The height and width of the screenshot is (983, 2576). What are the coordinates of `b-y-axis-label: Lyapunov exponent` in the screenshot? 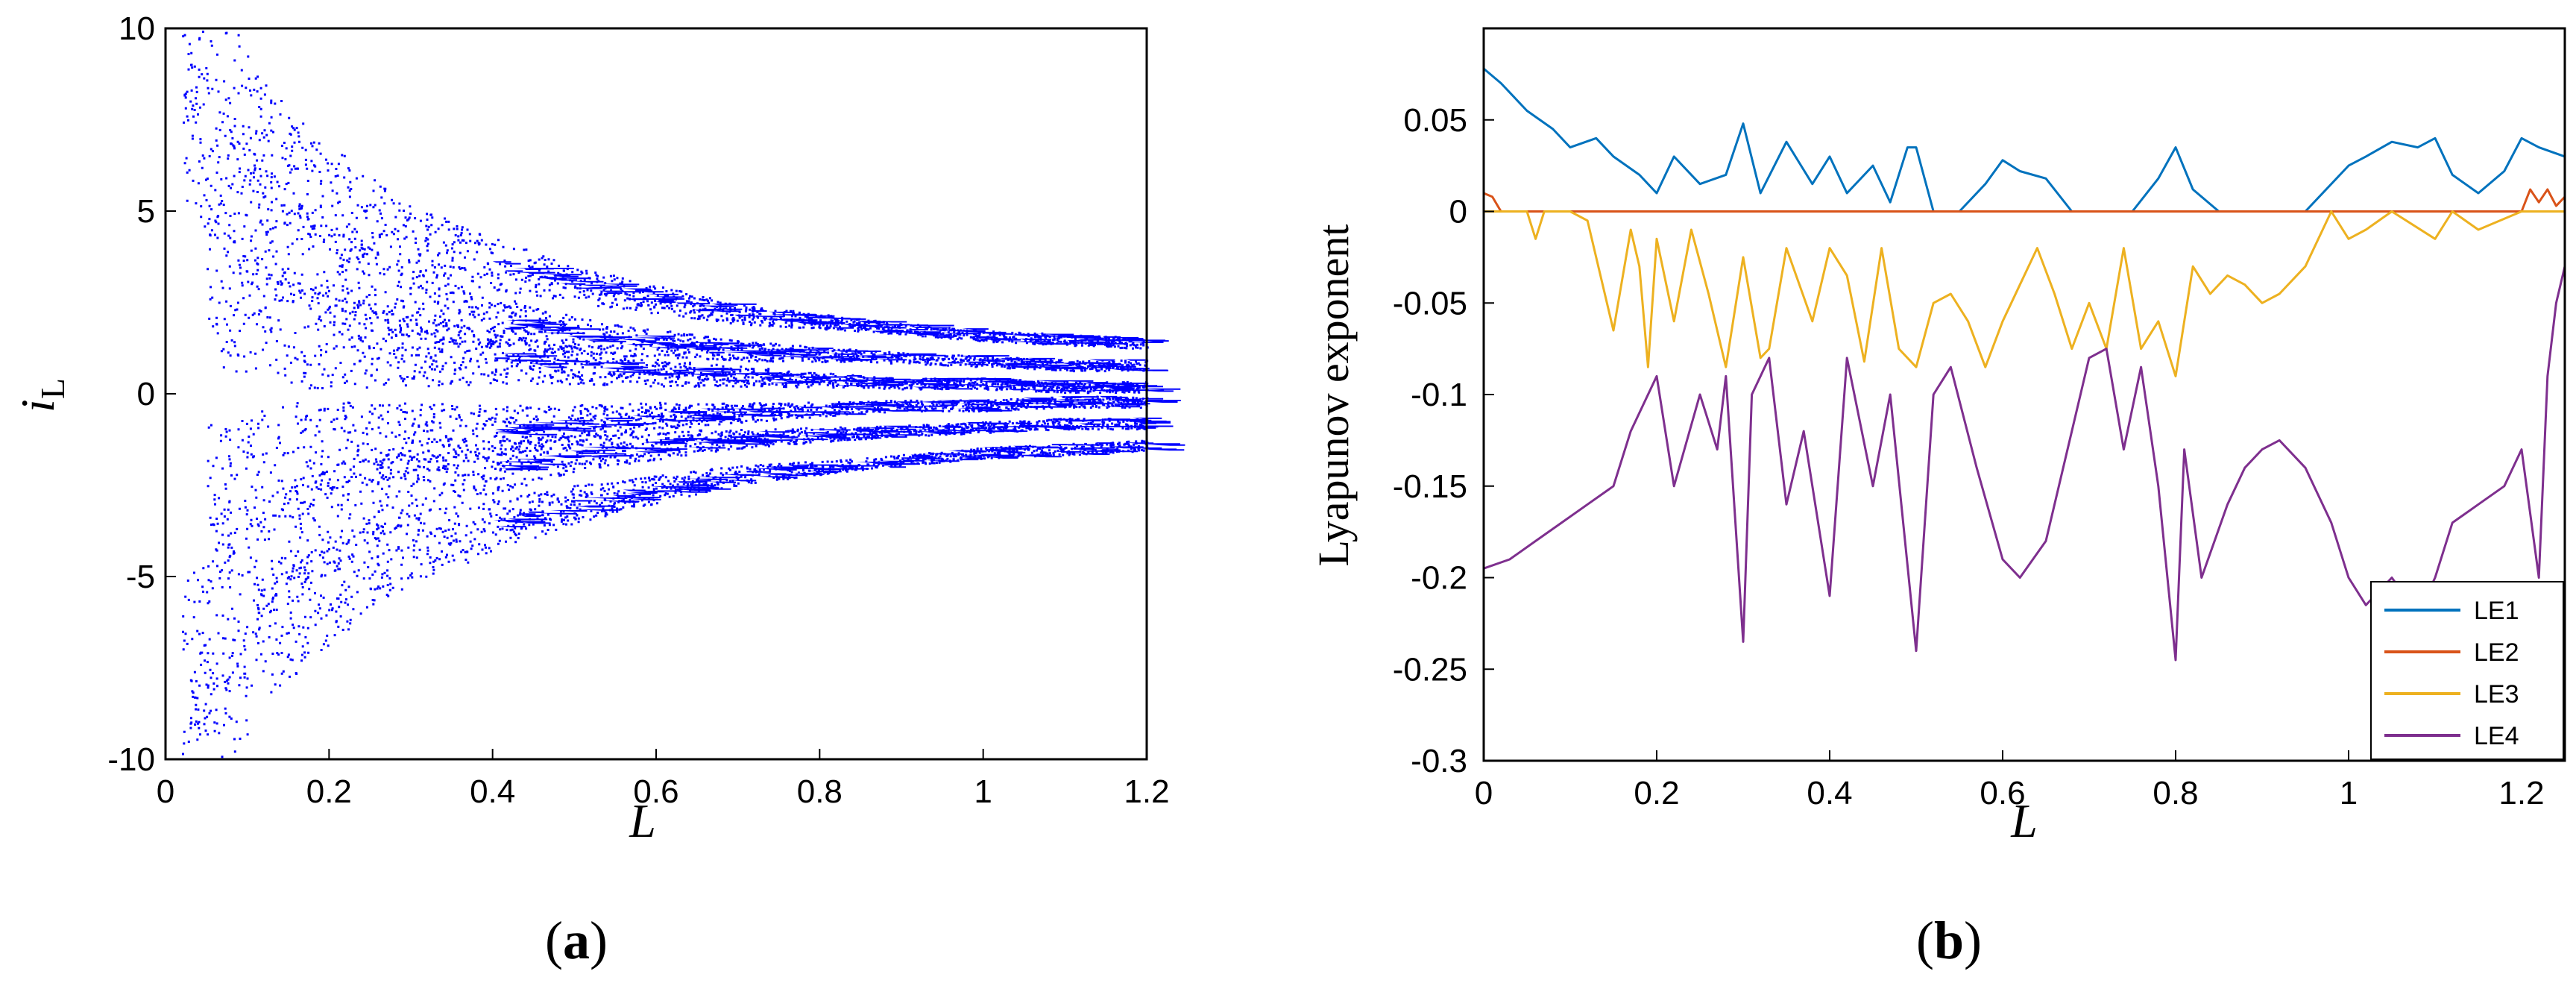 It's located at (1333, 395).